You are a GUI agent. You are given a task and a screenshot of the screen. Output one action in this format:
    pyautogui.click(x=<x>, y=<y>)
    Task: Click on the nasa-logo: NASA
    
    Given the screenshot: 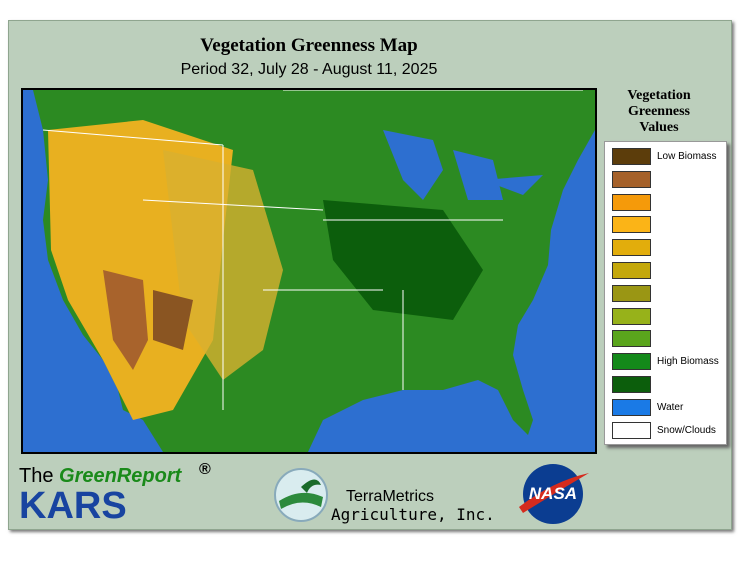 What is the action you would take?
    pyautogui.click(x=554, y=494)
    